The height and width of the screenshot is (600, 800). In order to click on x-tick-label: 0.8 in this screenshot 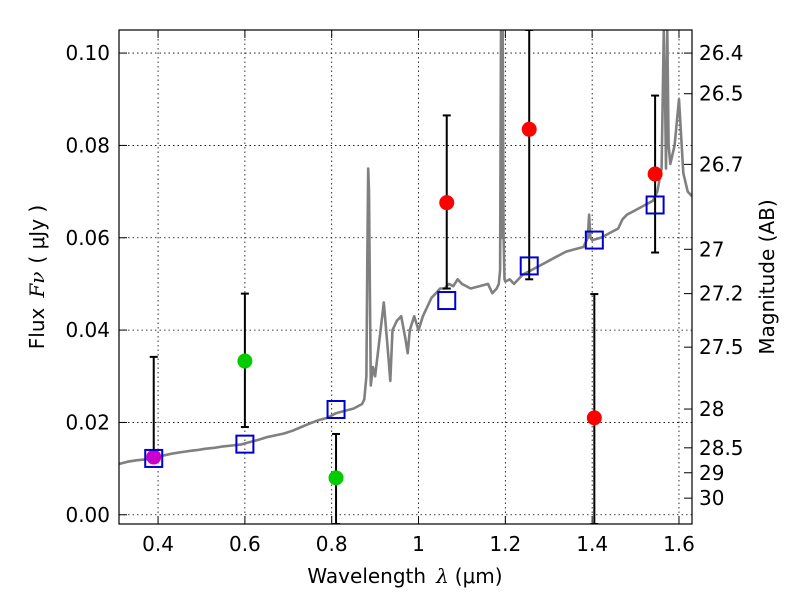, I will do `click(332, 544)`.